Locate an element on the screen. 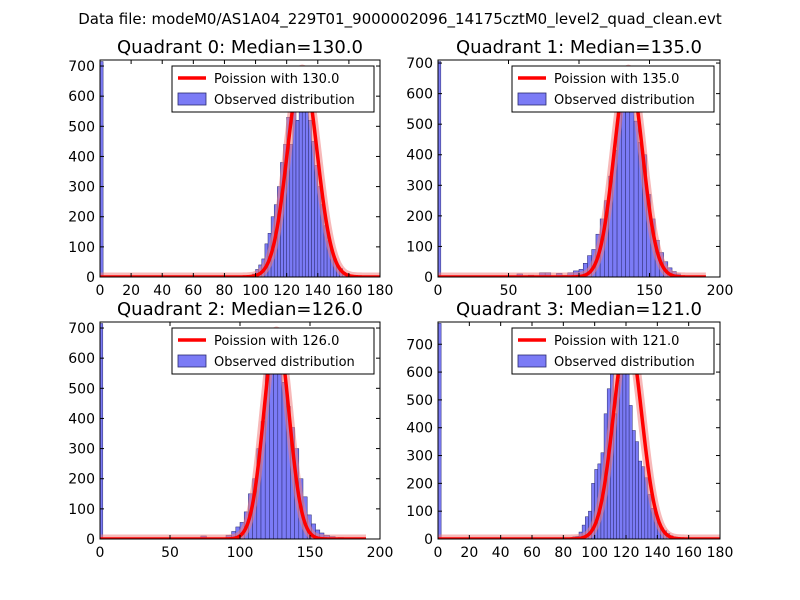 The image size is (800, 600). legend-box is located at coordinates (273, 89).